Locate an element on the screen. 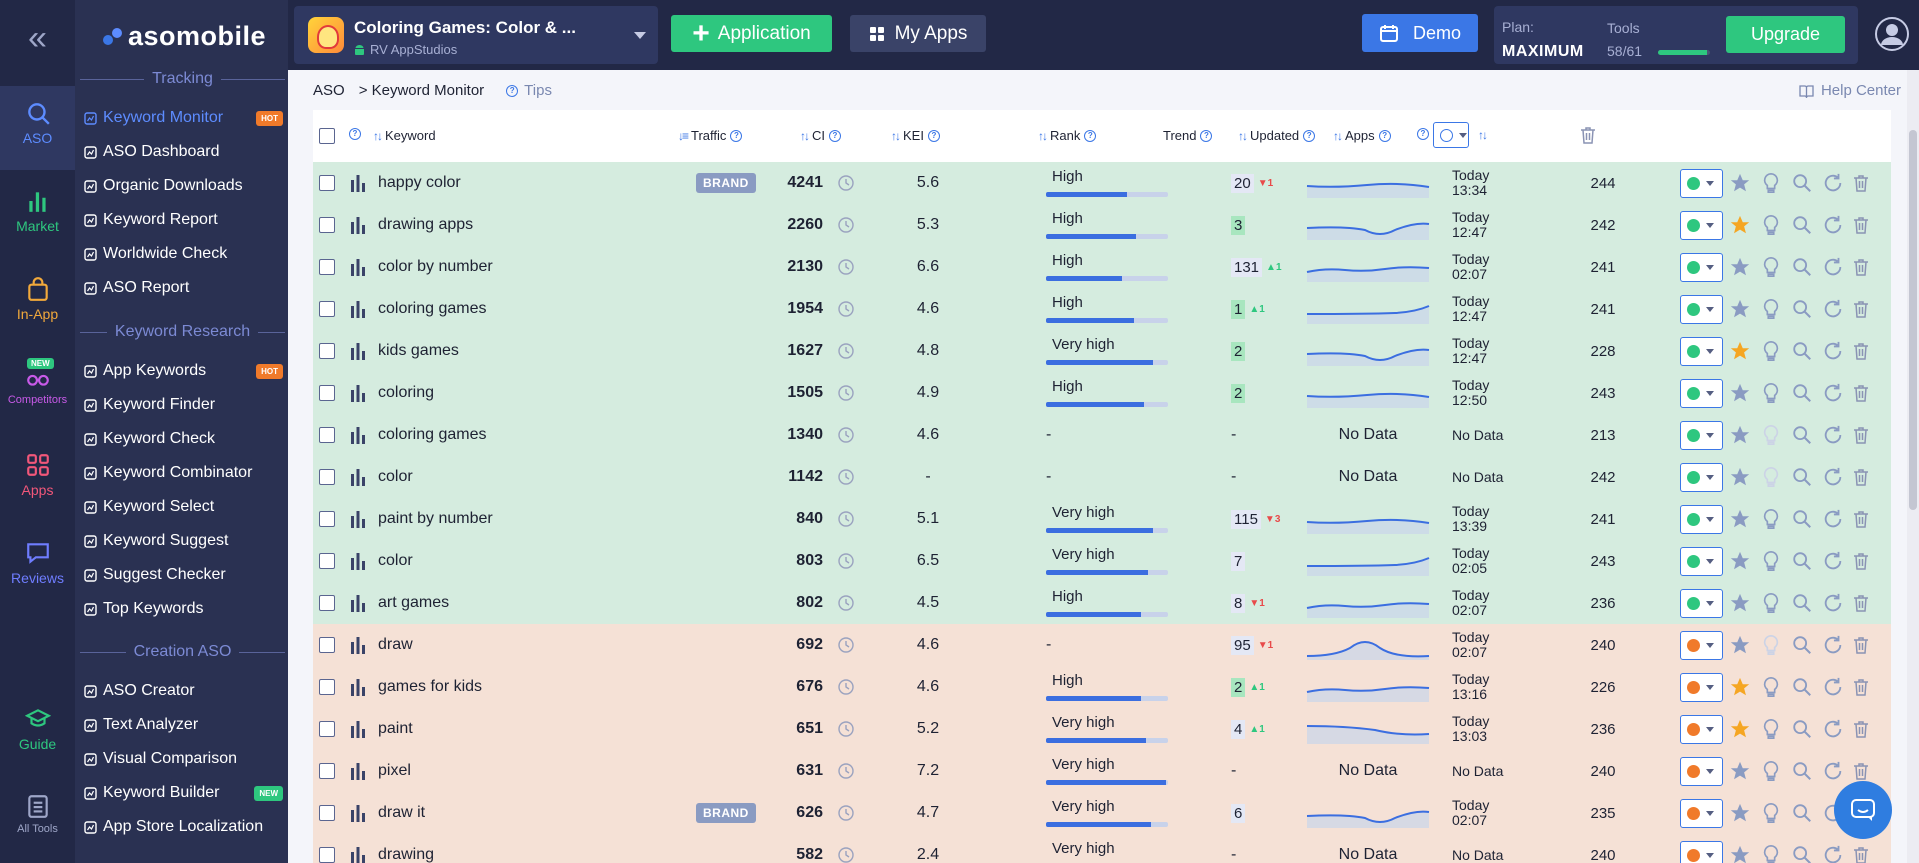 The height and width of the screenshot is (863, 1919). menu-item-aso-dashboard: ASO Dashboard is located at coordinates (183, 152).